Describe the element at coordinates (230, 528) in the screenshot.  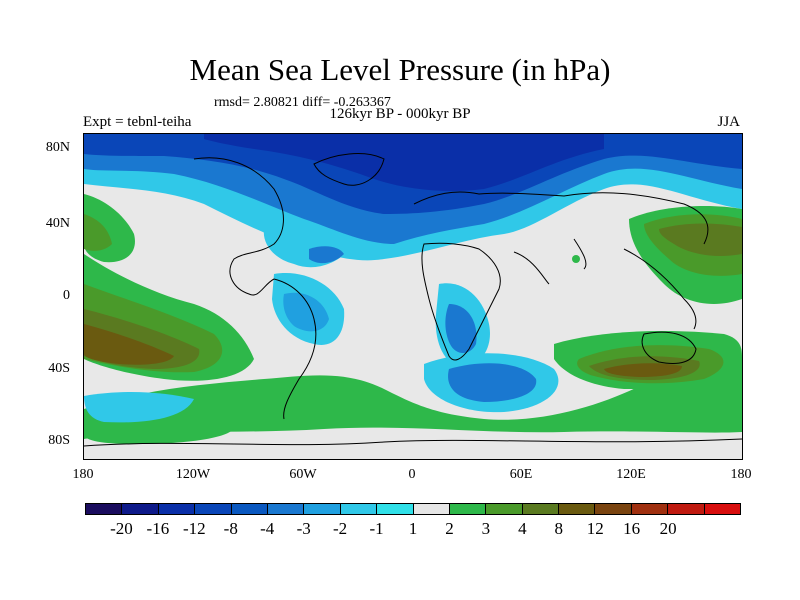
I see `colorbar-tick-label: -8` at that location.